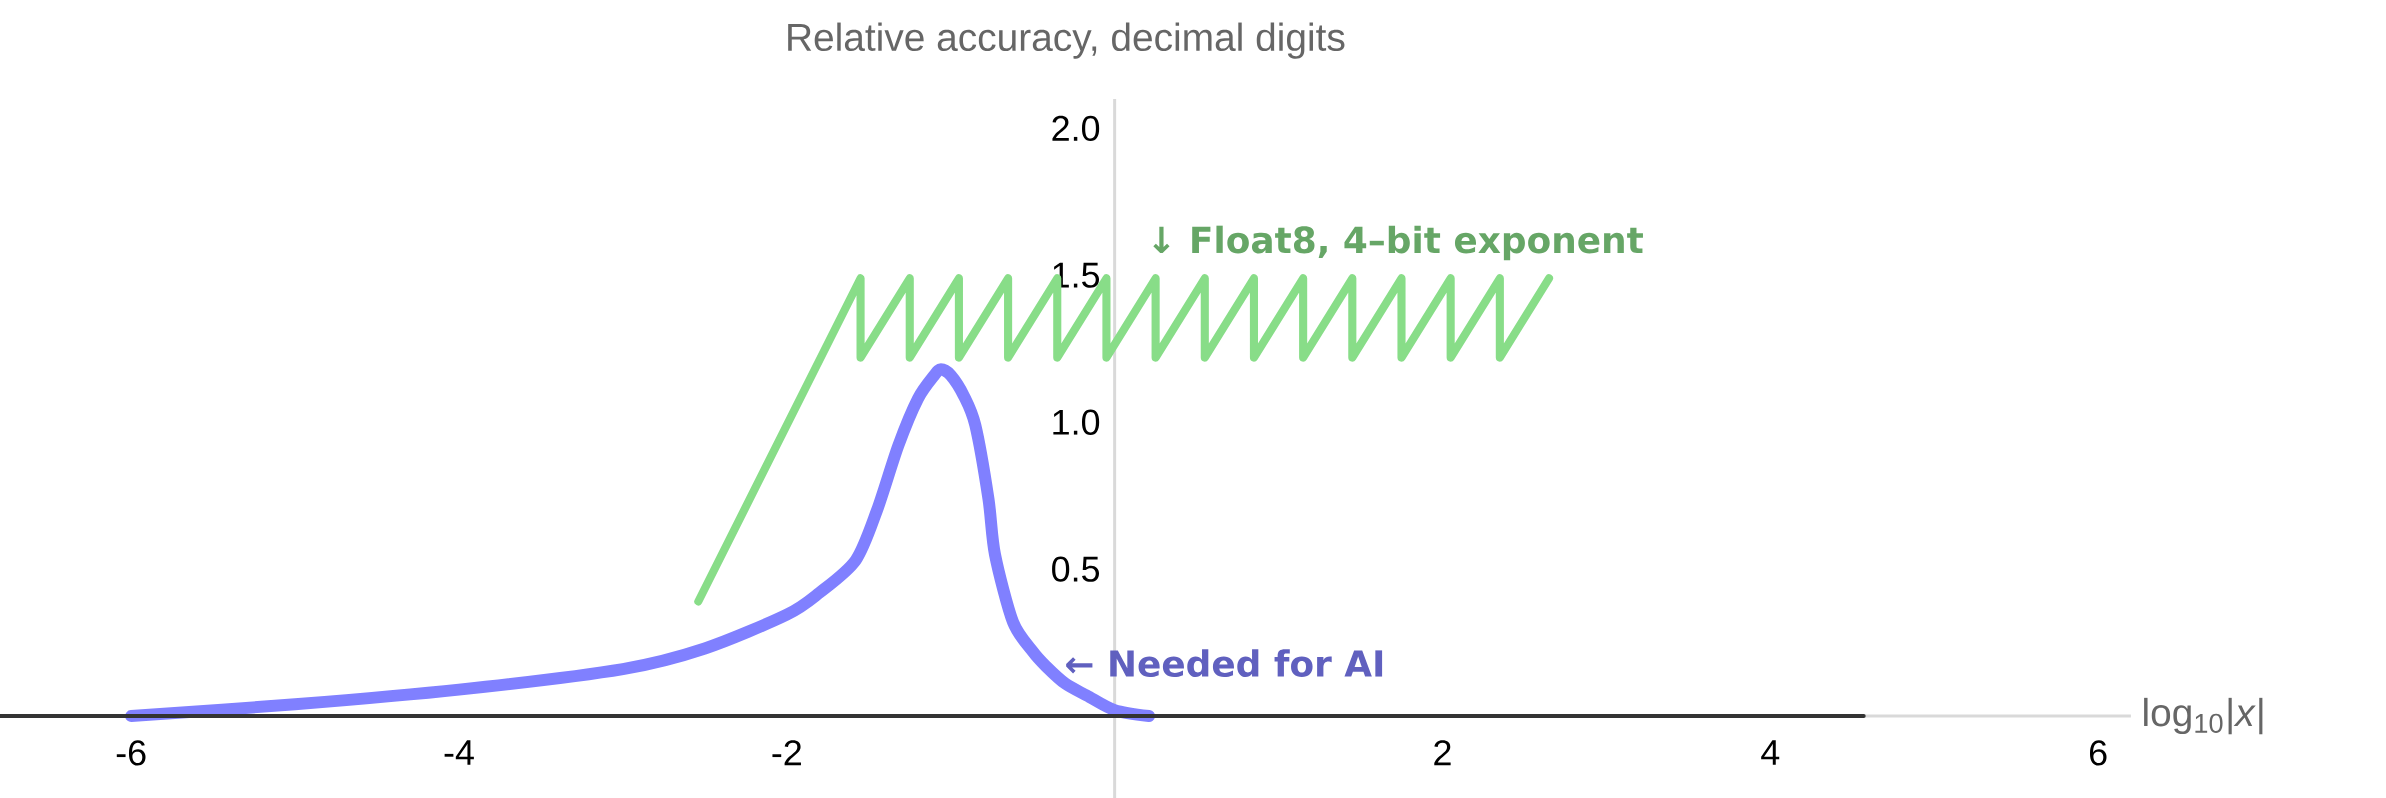 The width and height of the screenshot is (2386, 798). I want to click on x-tick-label: 6, so click(2098, 752).